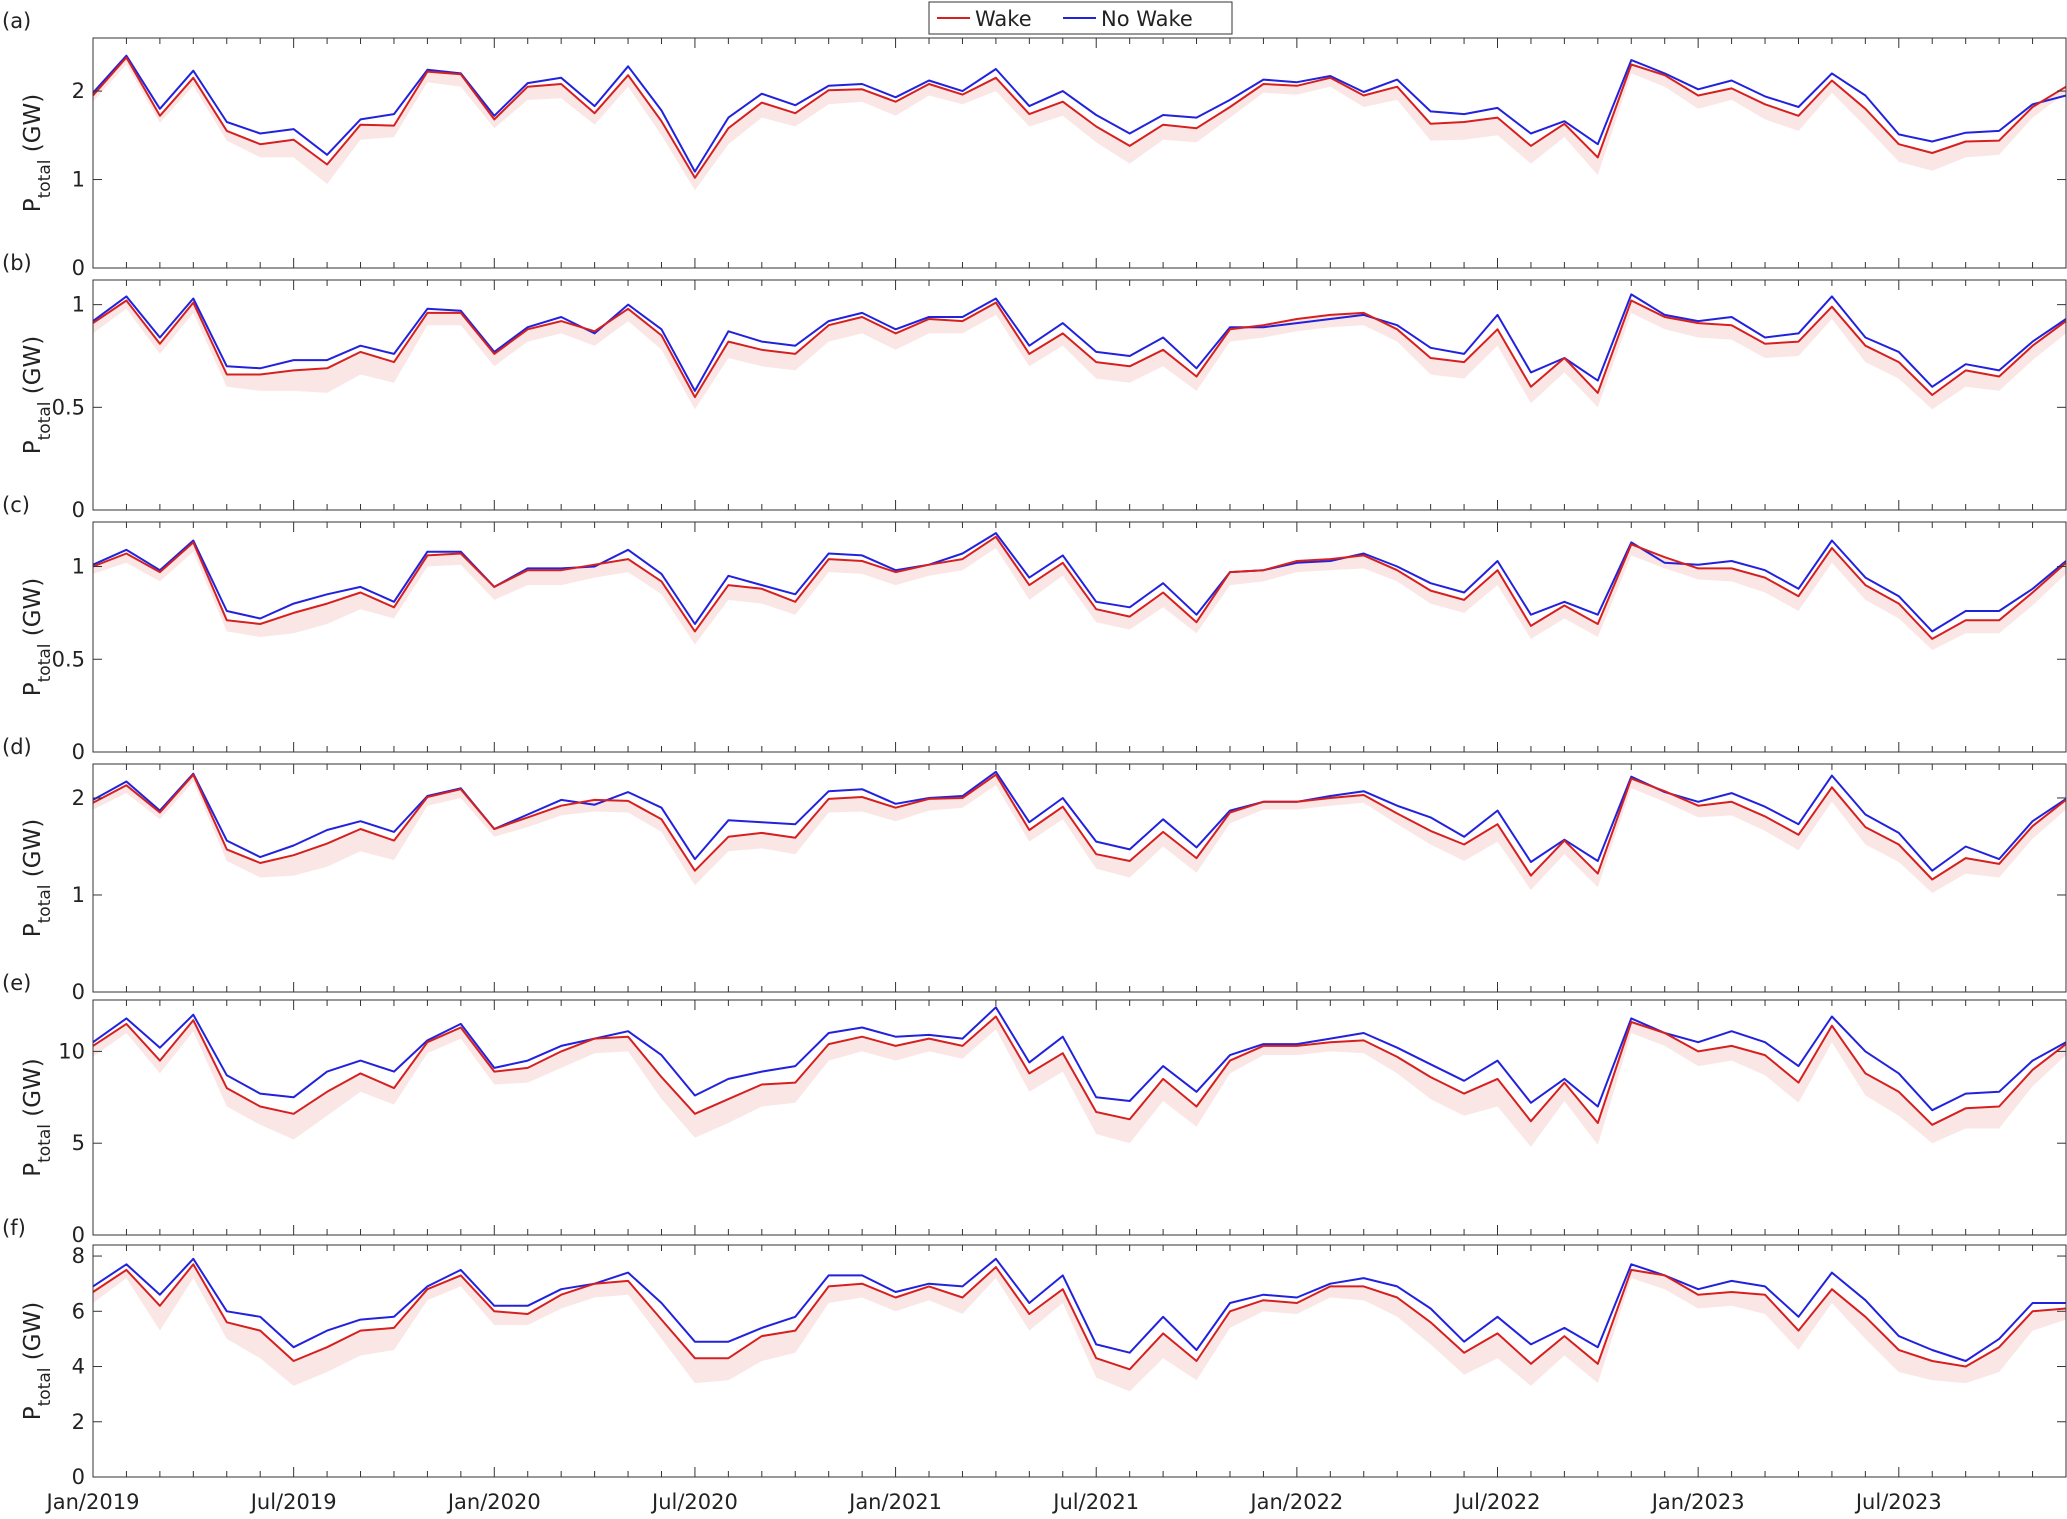  I want to click on legend-label-no-wake: No Wake, so click(1147, 19).